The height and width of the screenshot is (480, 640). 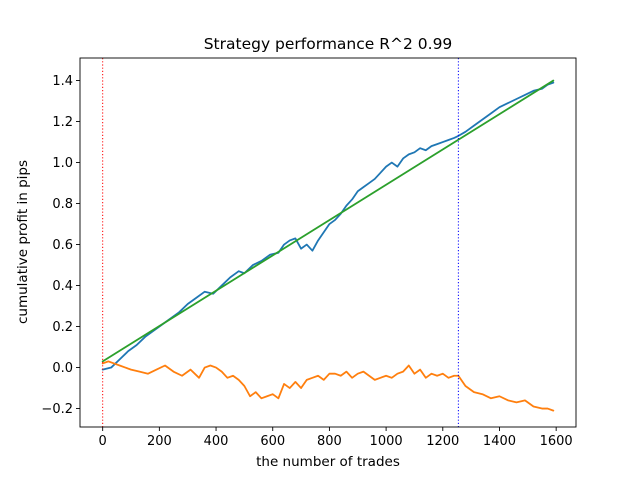 What do you see at coordinates (328, 462) in the screenshot?
I see `x-axis-label: the number of trades` at bounding box center [328, 462].